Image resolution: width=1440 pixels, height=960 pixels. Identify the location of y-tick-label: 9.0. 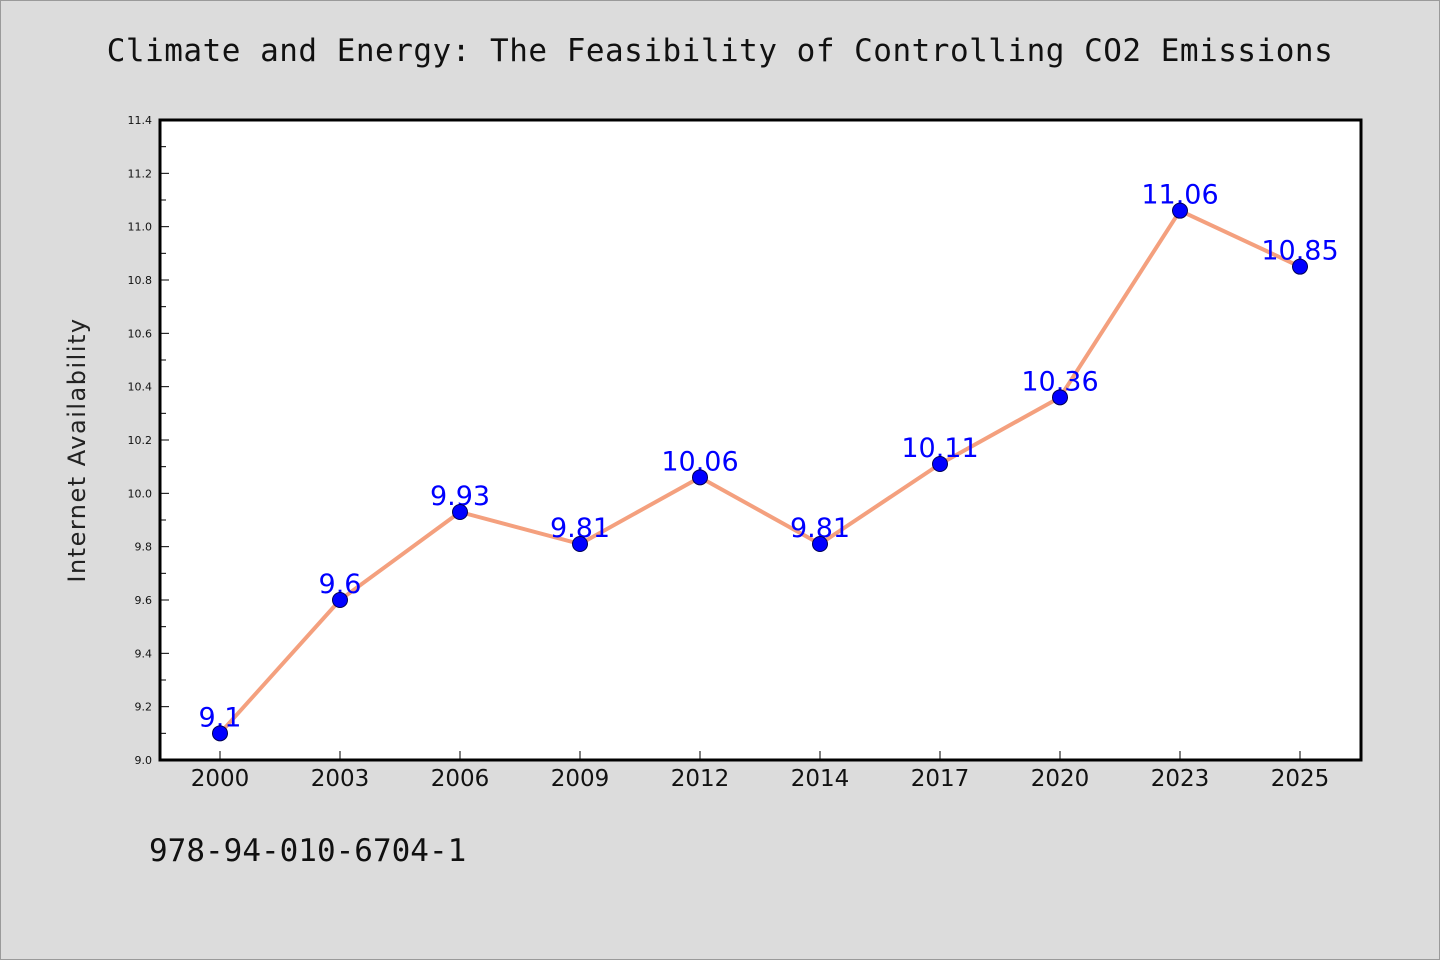
(144, 760).